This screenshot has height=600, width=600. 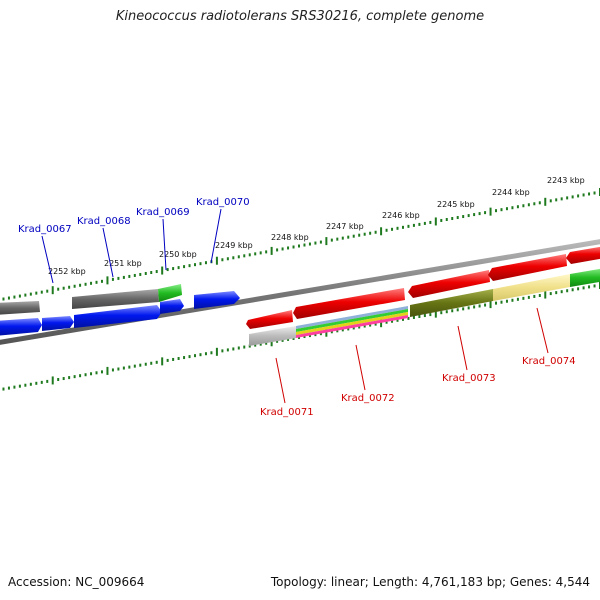 What do you see at coordinates (20, 308) in the screenshot?
I see `gene-arrow-grey-left` at bounding box center [20, 308].